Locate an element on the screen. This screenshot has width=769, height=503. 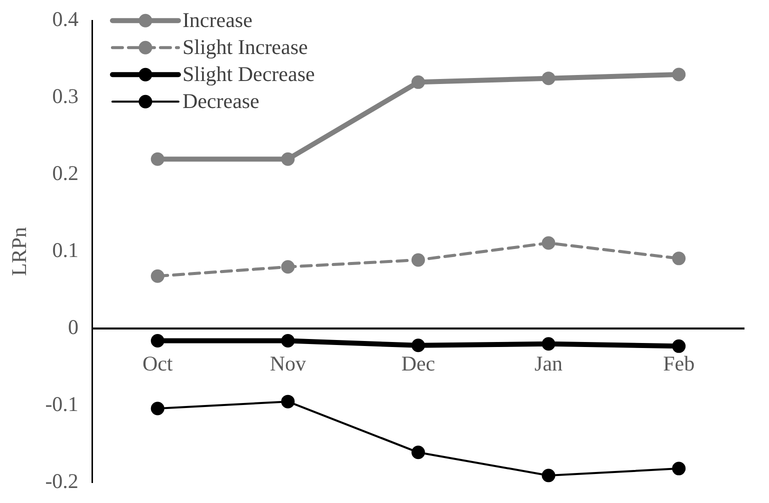
y-tick-label: 0.3 is located at coordinates (65, 96).